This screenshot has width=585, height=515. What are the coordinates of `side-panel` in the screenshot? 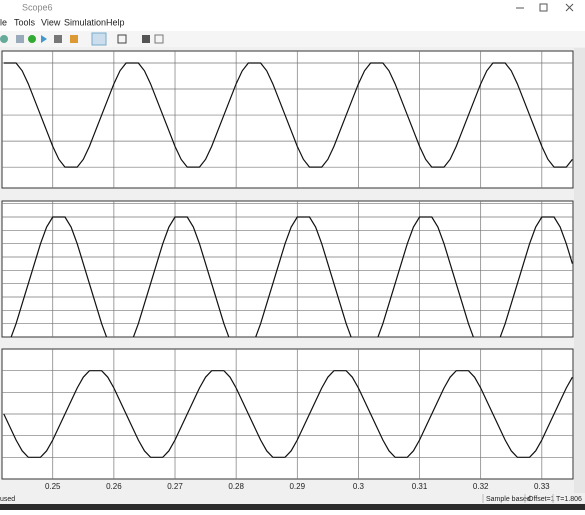 It's located at (579, 270).